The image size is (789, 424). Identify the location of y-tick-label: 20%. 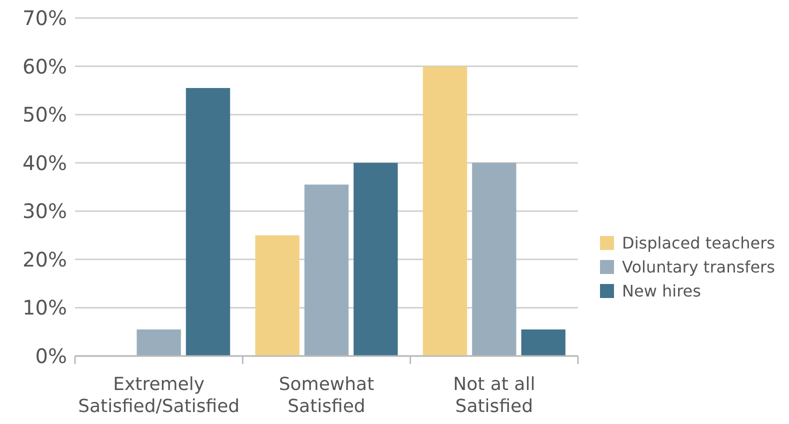
(44, 259).